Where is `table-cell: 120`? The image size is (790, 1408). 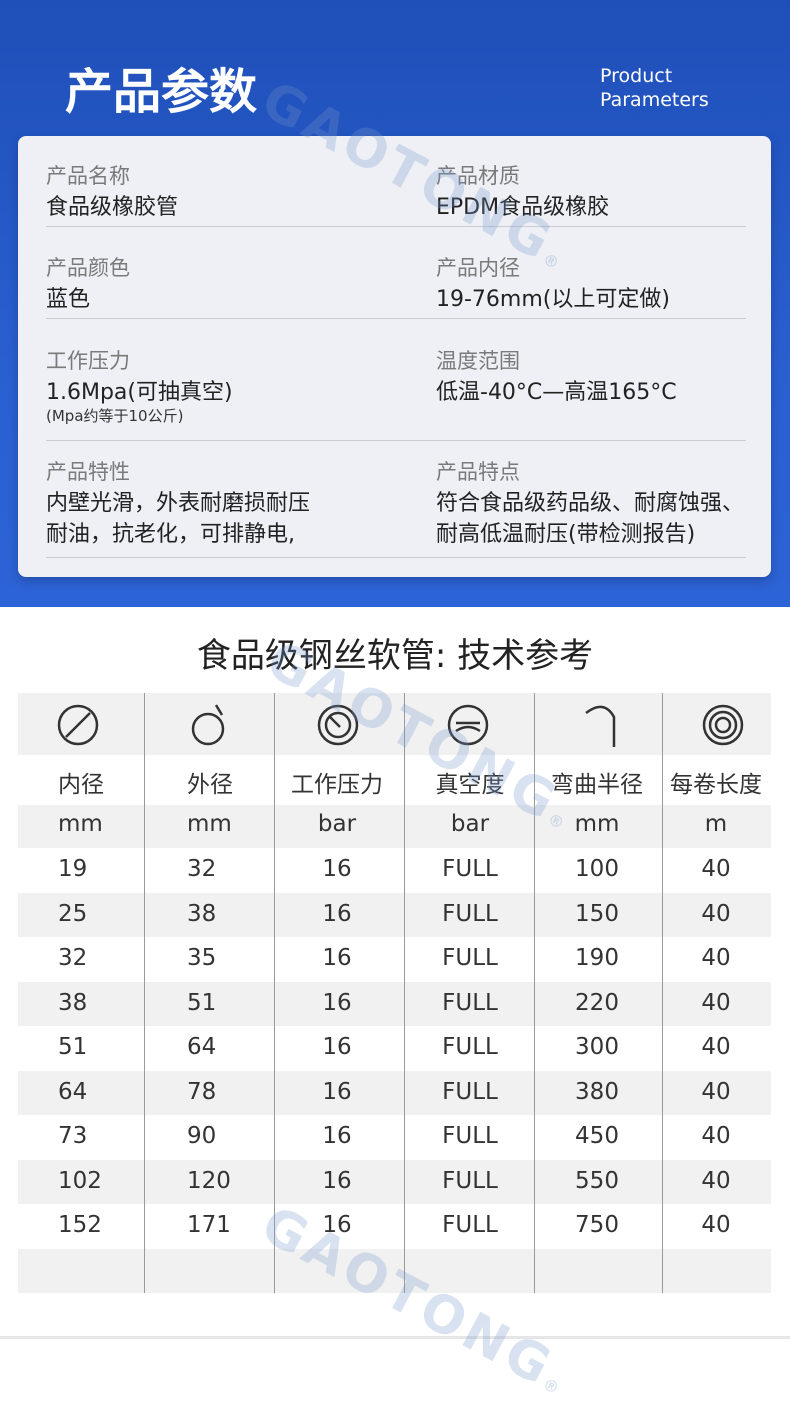
table-cell: 120 is located at coordinates (209, 1180).